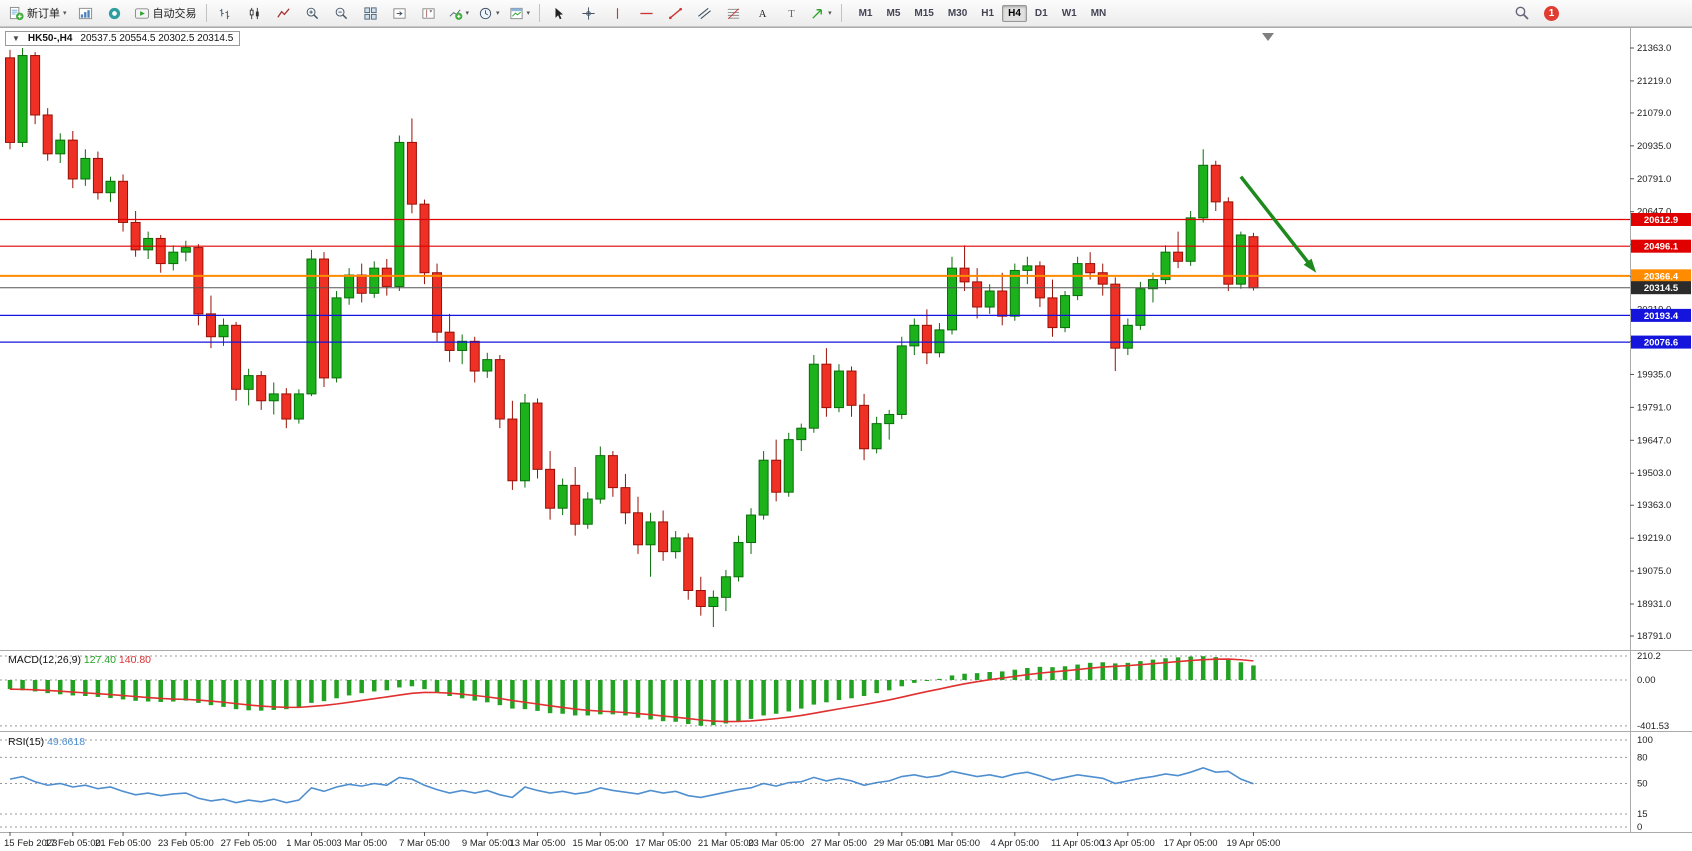 The height and width of the screenshot is (851, 1692). I want to click on bar-chart-icon, so click(224, 13).